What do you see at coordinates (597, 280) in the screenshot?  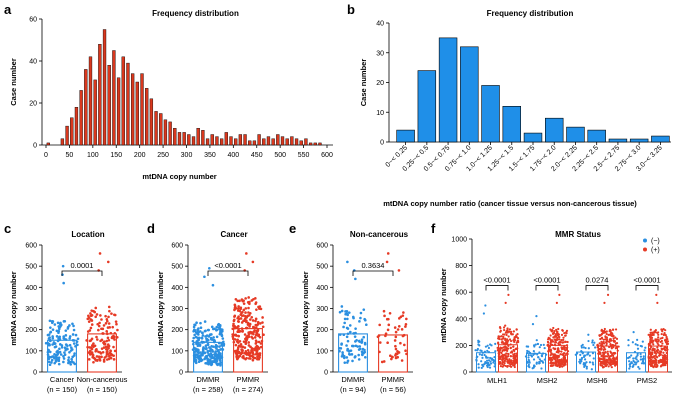 I see `p-value: 0.0274` at bounding box center [597, 280].